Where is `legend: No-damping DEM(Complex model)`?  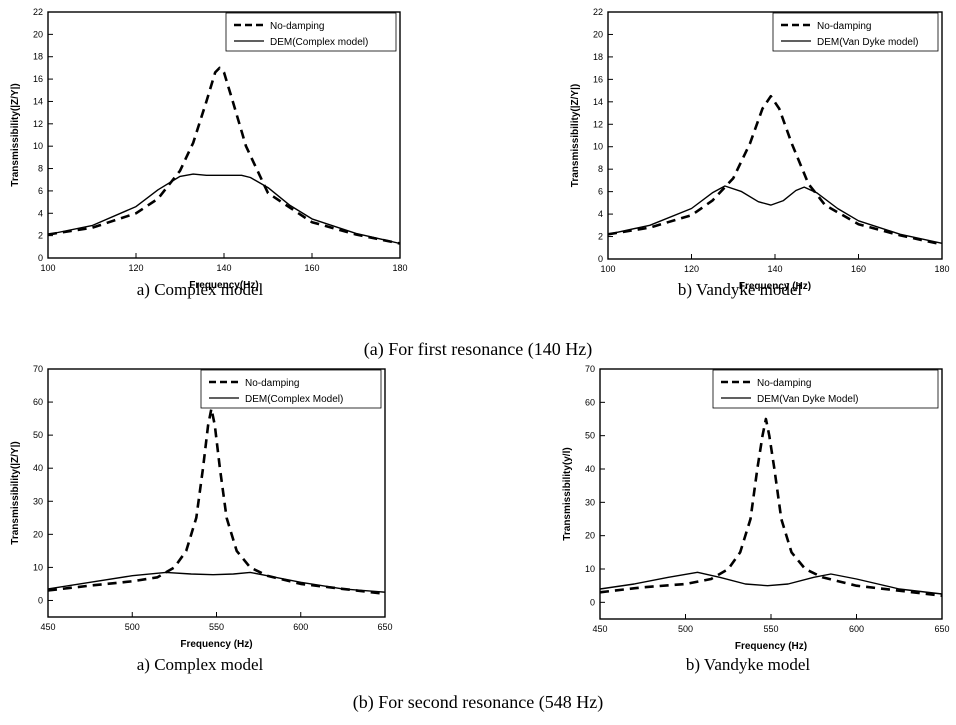 legend: No-damping DEM(Complex model) is located at coordinates (311, 32).